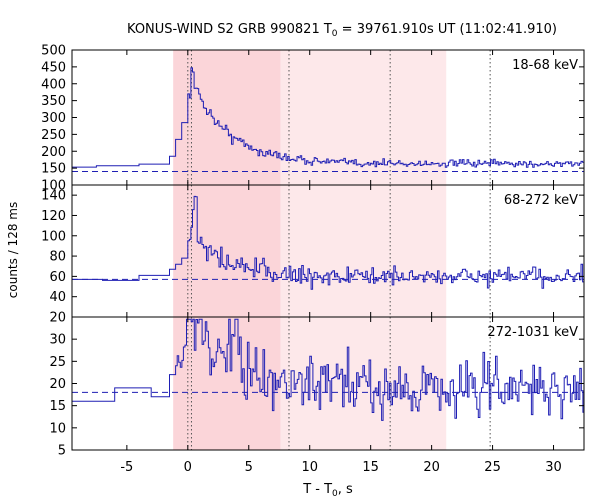 The image size is (600, 500). I want to click on xlabel-suffix: , s, so click(345, 489).